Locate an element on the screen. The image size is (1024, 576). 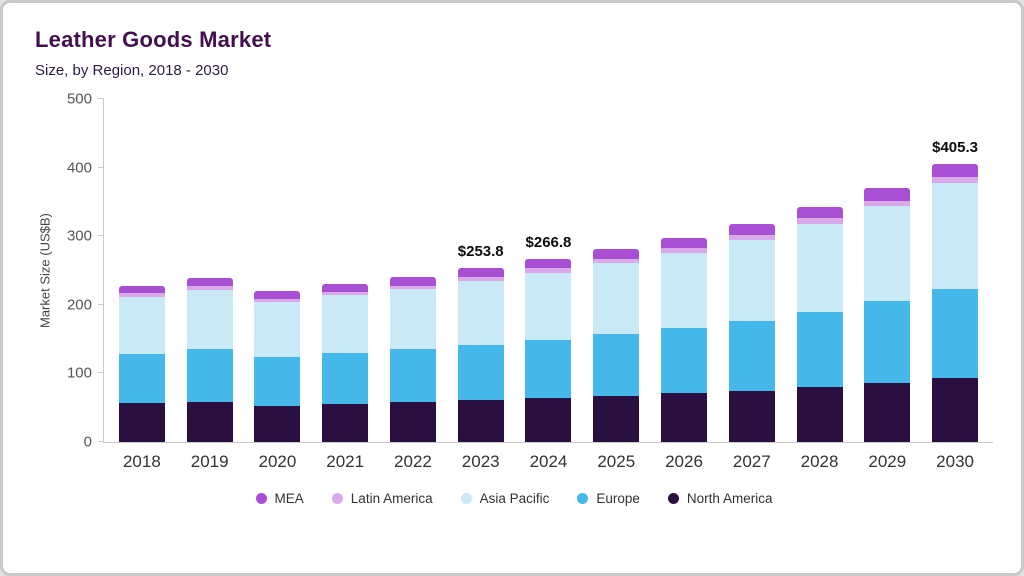
bar-column: 2029 is located at coordinates (887, 285).